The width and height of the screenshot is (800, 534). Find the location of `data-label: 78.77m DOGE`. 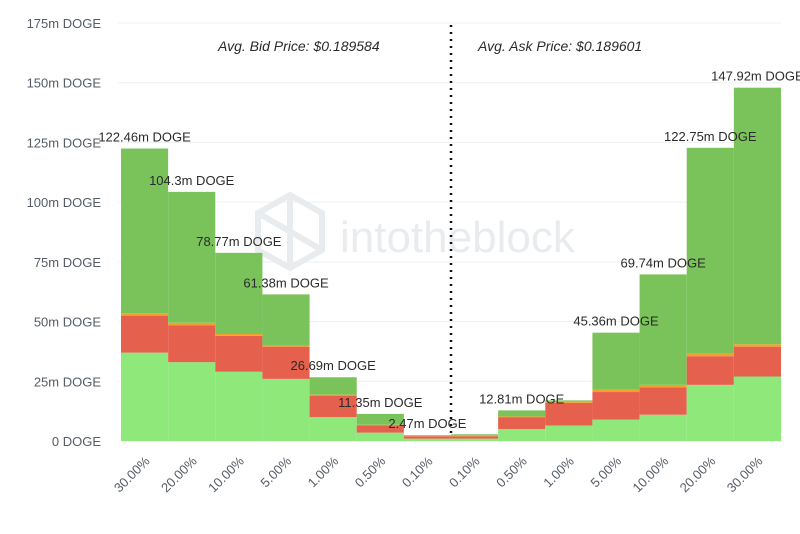

data-label: 78.77m DOGE is located at coordinates (239, 241).